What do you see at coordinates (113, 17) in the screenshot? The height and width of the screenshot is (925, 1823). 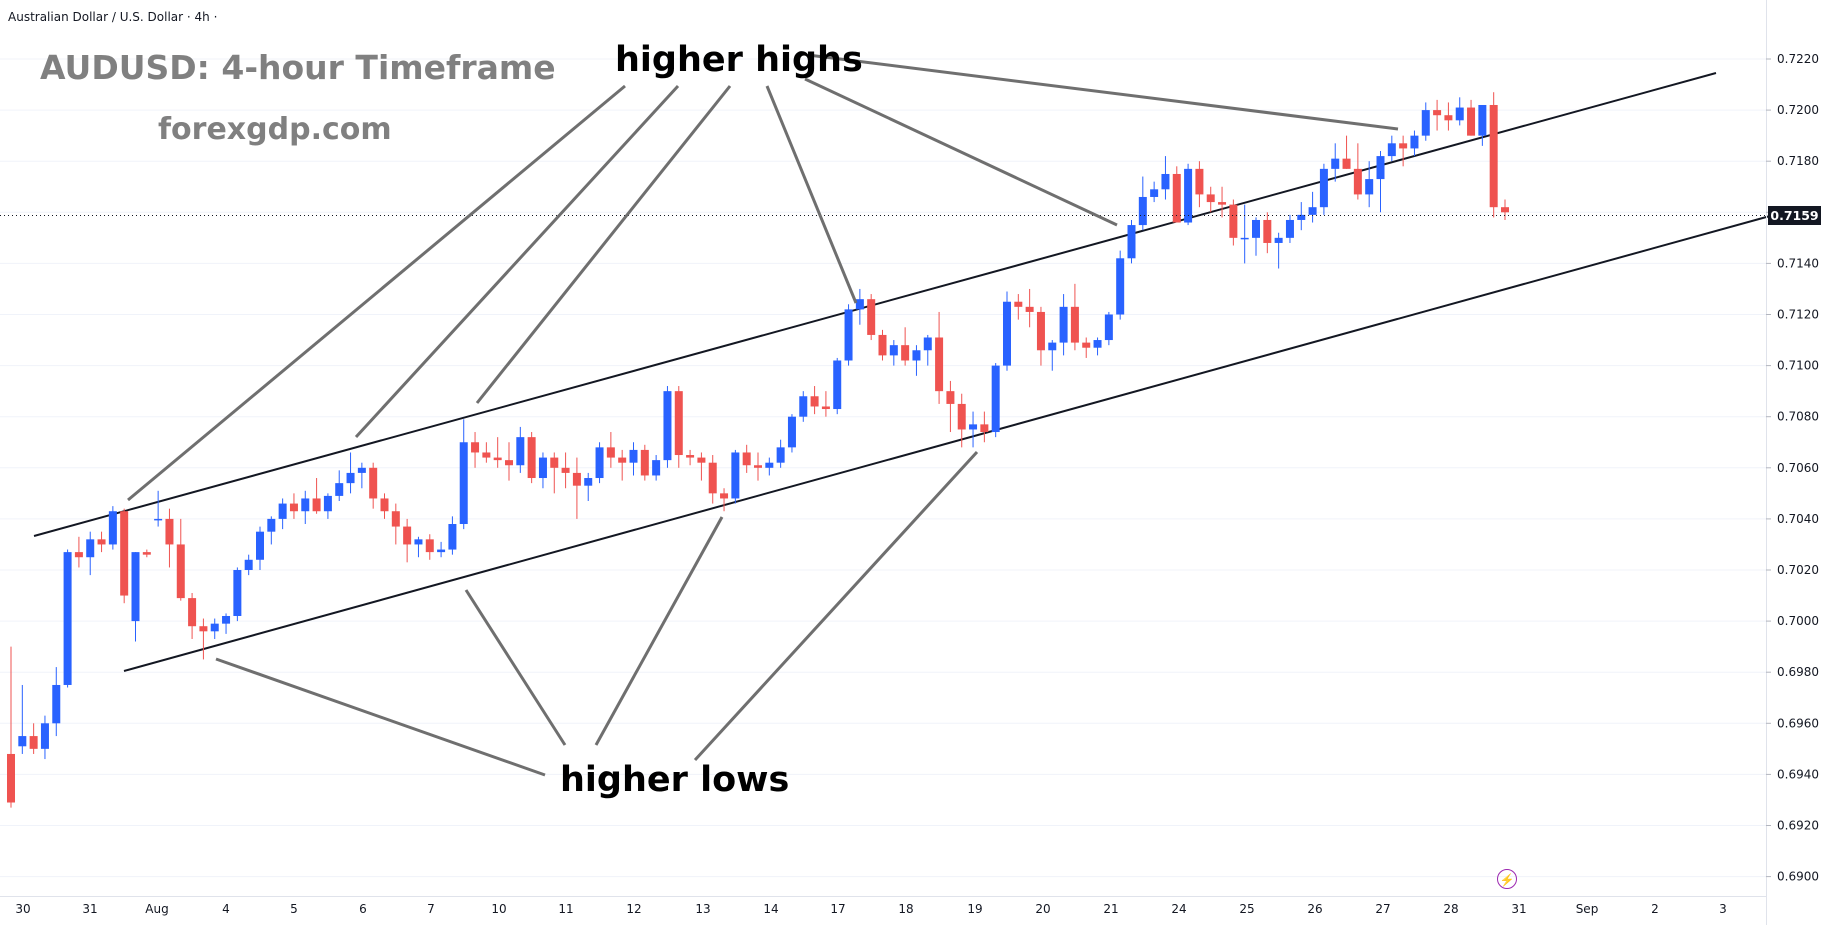 I see `symbol-header: Australian Dollar / U.S. Dollar · 4h ·` at bounding box center [113, 17].